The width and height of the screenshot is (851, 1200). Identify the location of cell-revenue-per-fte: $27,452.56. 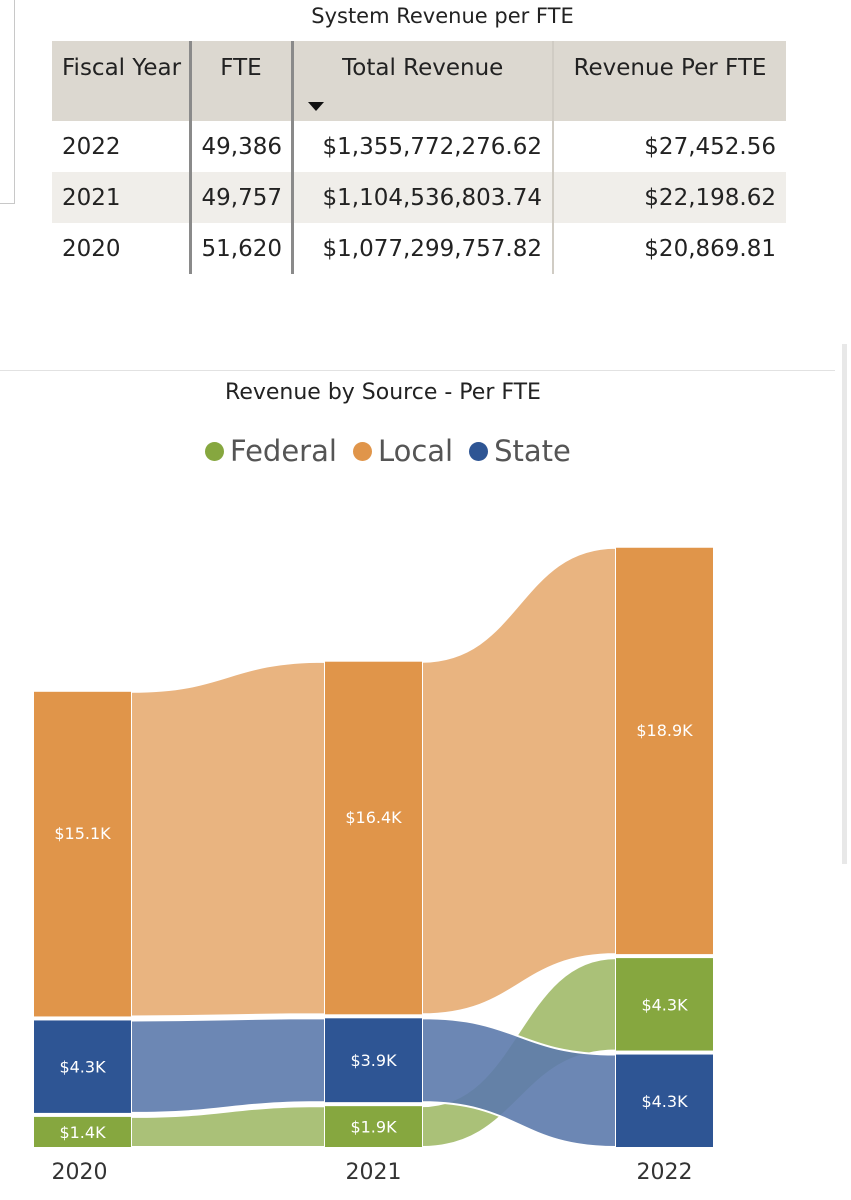
(669, 146).